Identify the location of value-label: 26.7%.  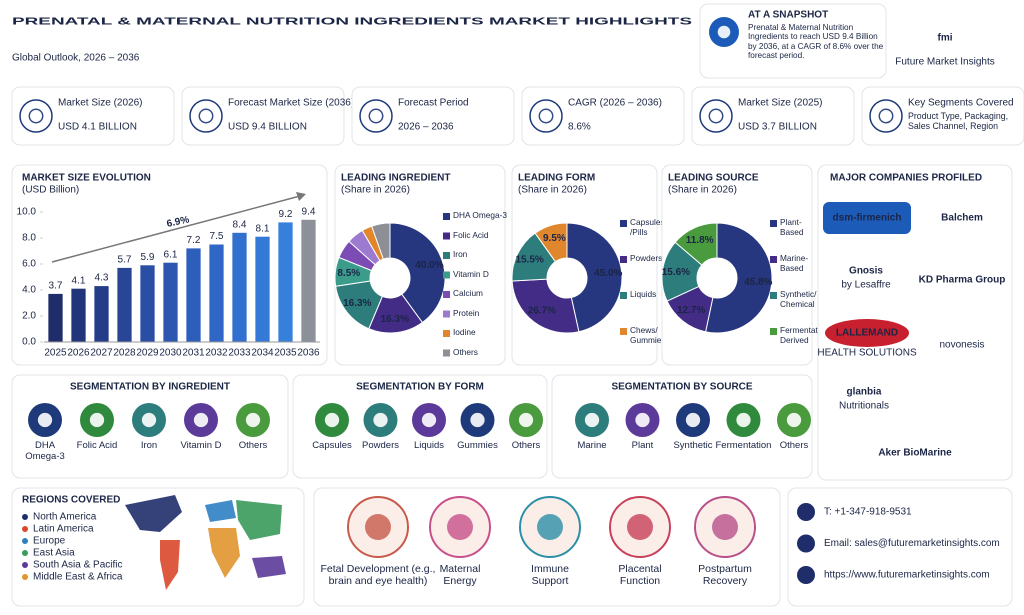
(542, 311).